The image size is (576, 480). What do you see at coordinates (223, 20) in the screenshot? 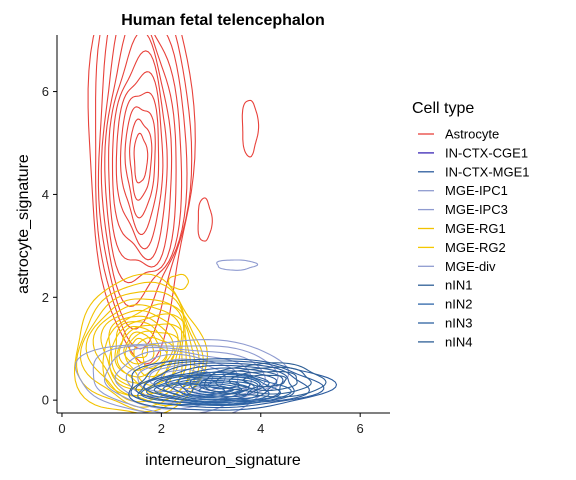
I see `chart-title: Human fetal telencephalon` at bounding box center [223, 20].